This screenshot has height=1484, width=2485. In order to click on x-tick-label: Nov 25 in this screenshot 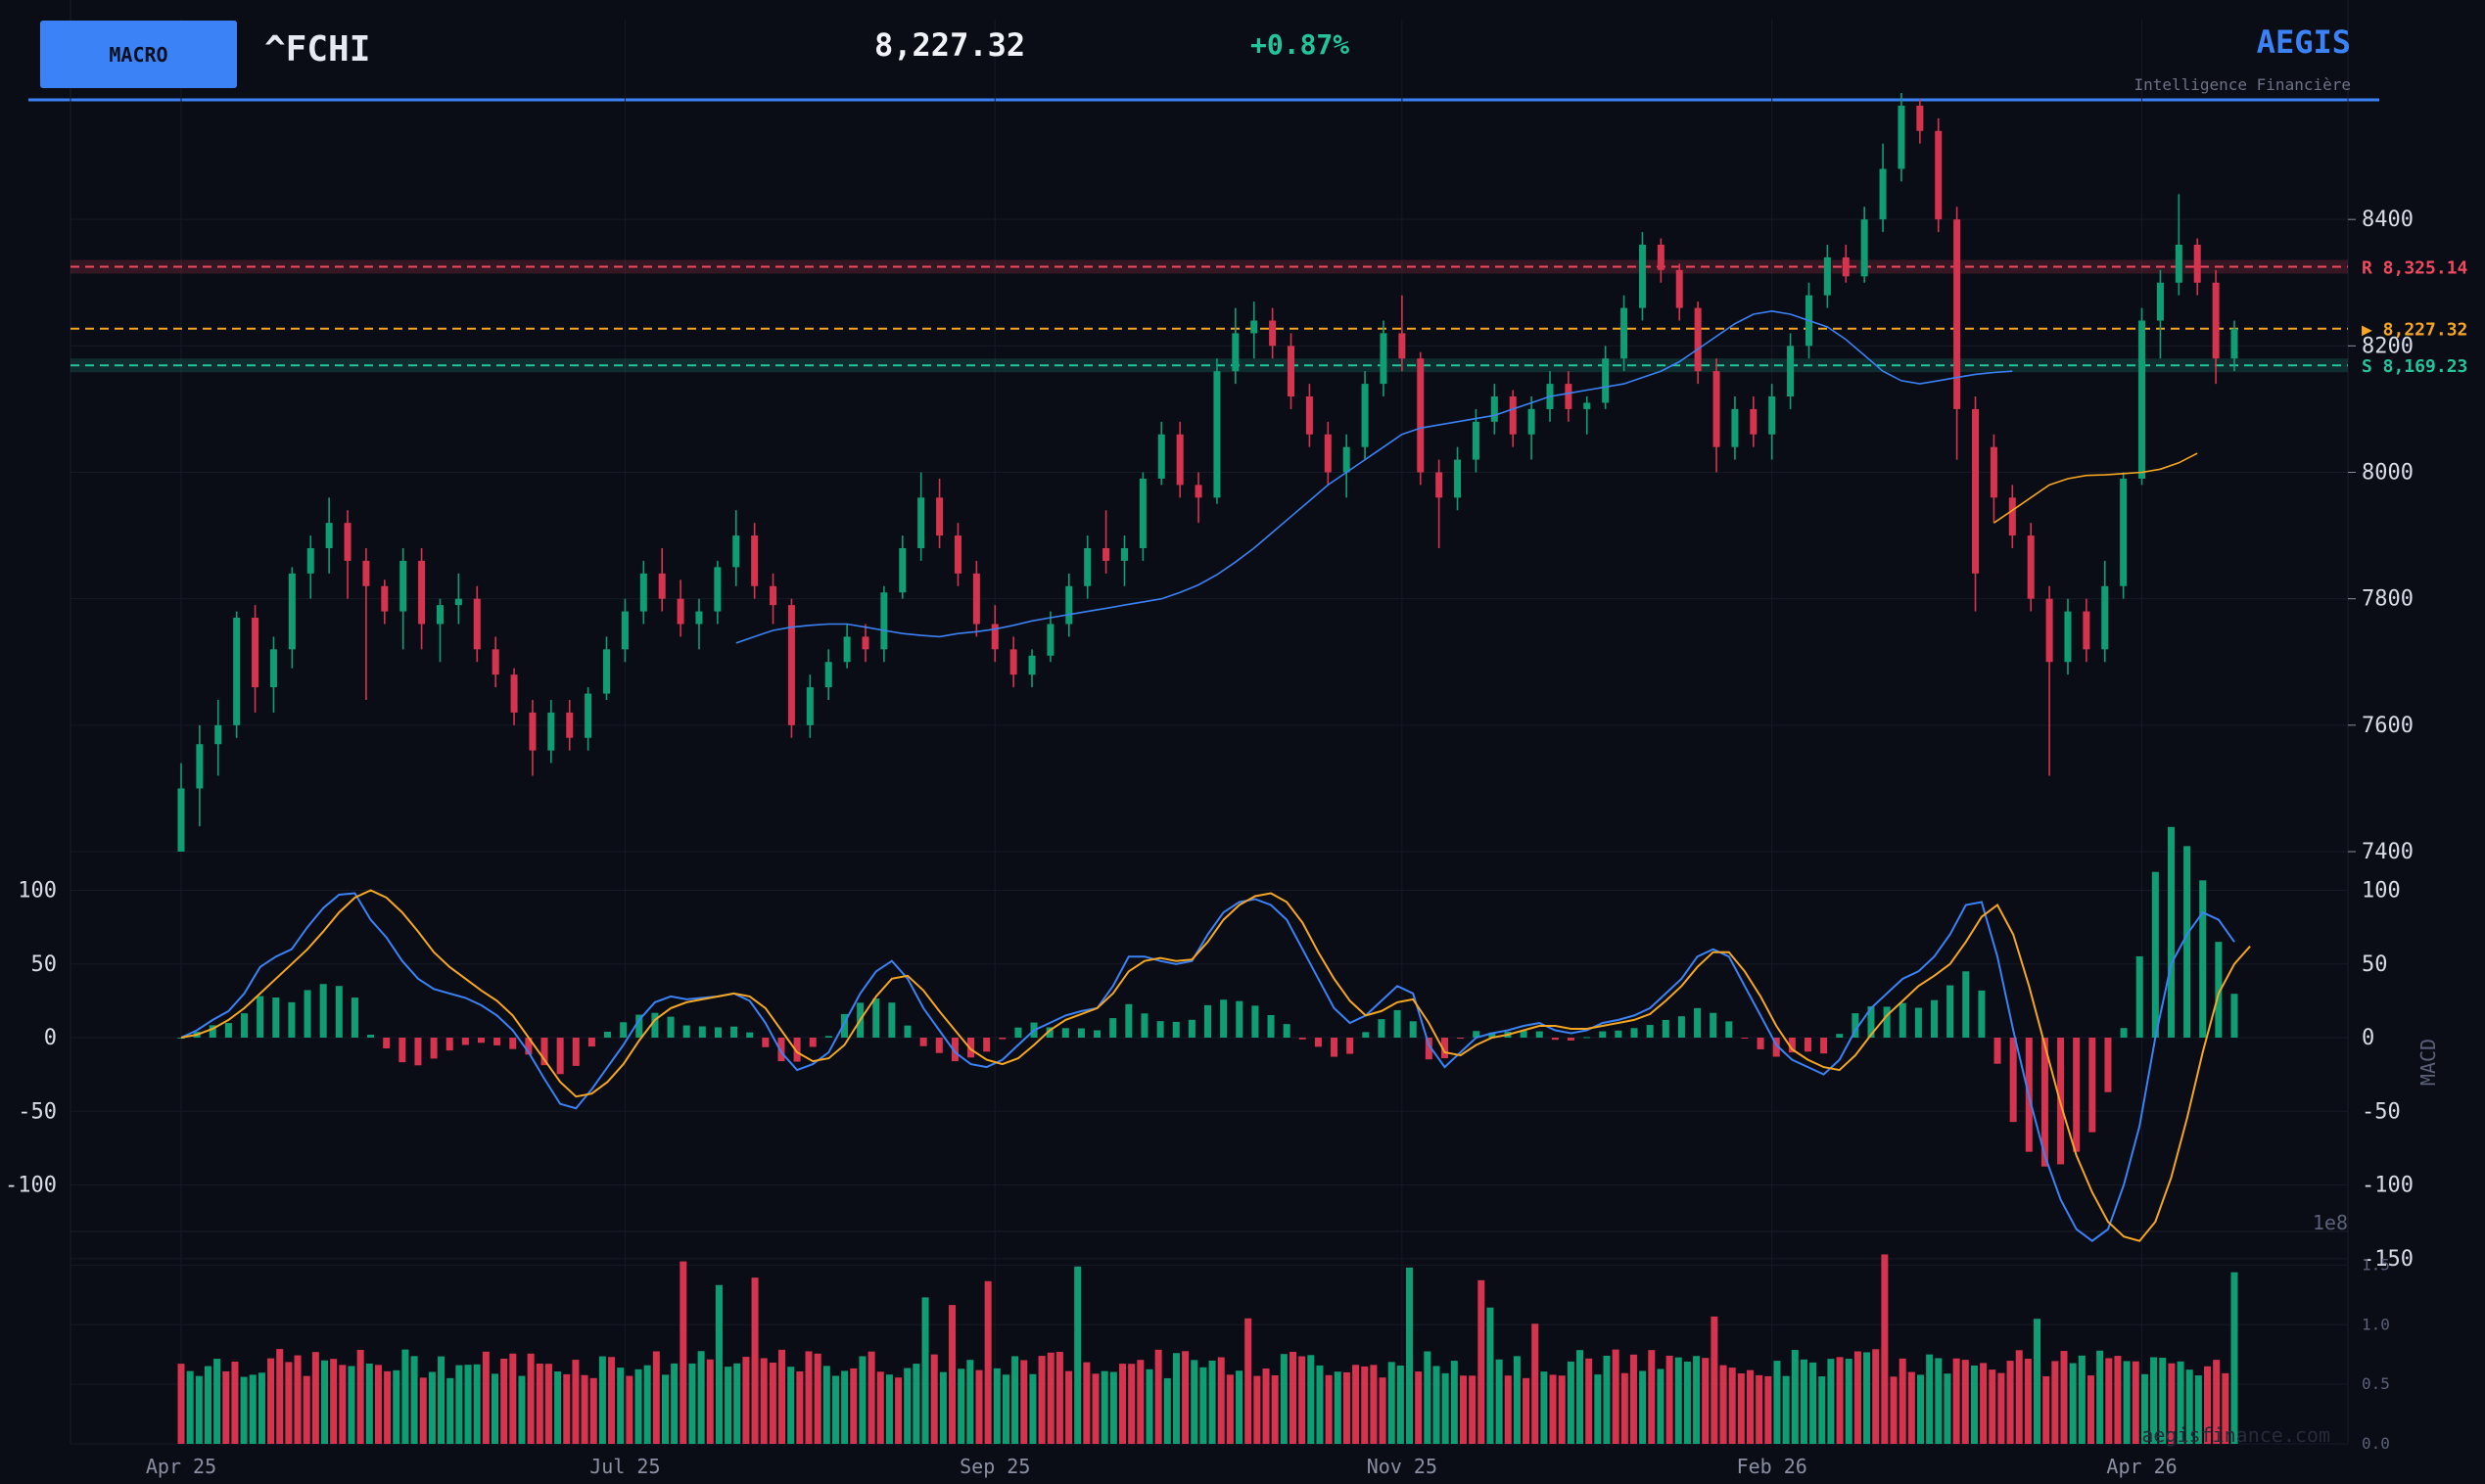, I will do `click(1402, 1466)`.